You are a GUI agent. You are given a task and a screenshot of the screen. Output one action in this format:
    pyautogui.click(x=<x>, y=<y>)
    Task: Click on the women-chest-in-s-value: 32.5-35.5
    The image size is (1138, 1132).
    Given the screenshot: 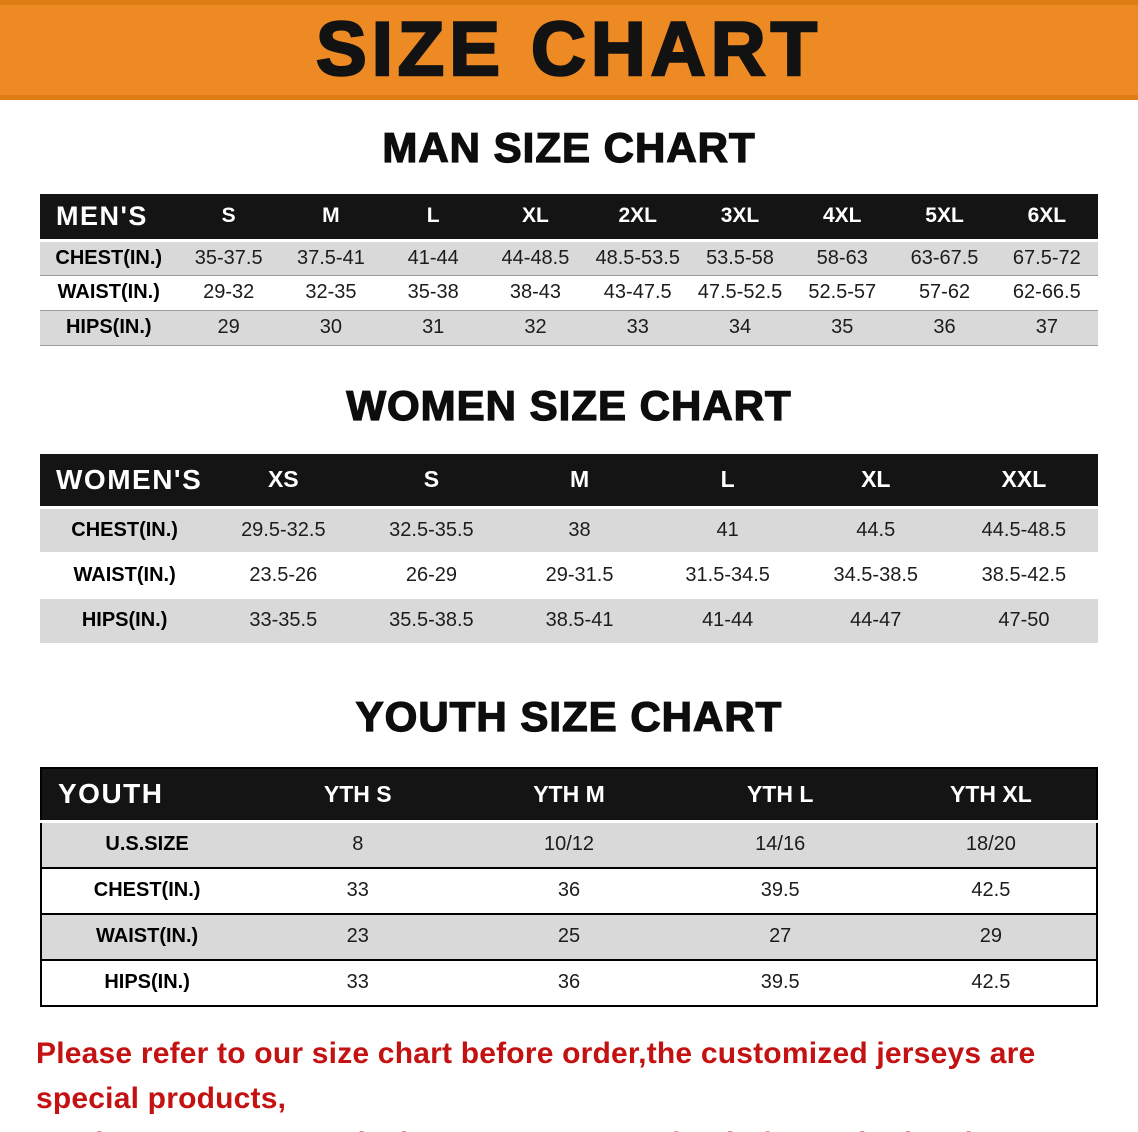 What is the action you would take?
    pyautogui.click(x=431, y=529)
    